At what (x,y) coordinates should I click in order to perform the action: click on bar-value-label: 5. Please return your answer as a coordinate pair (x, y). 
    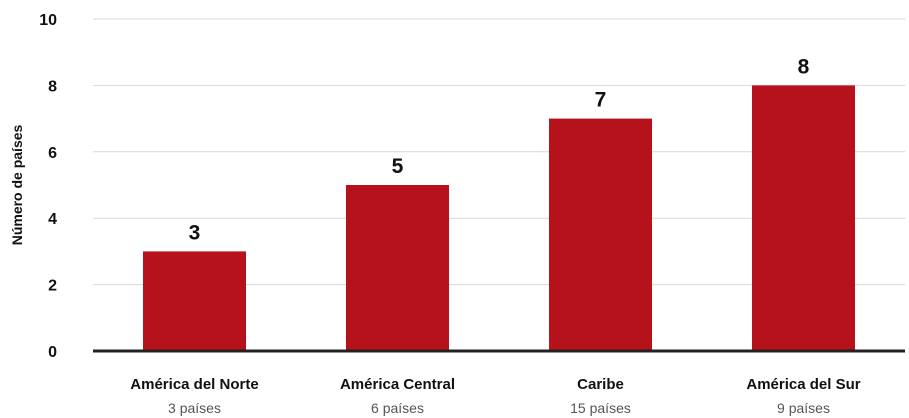
    Looking at the image, I should click on (398, 166).